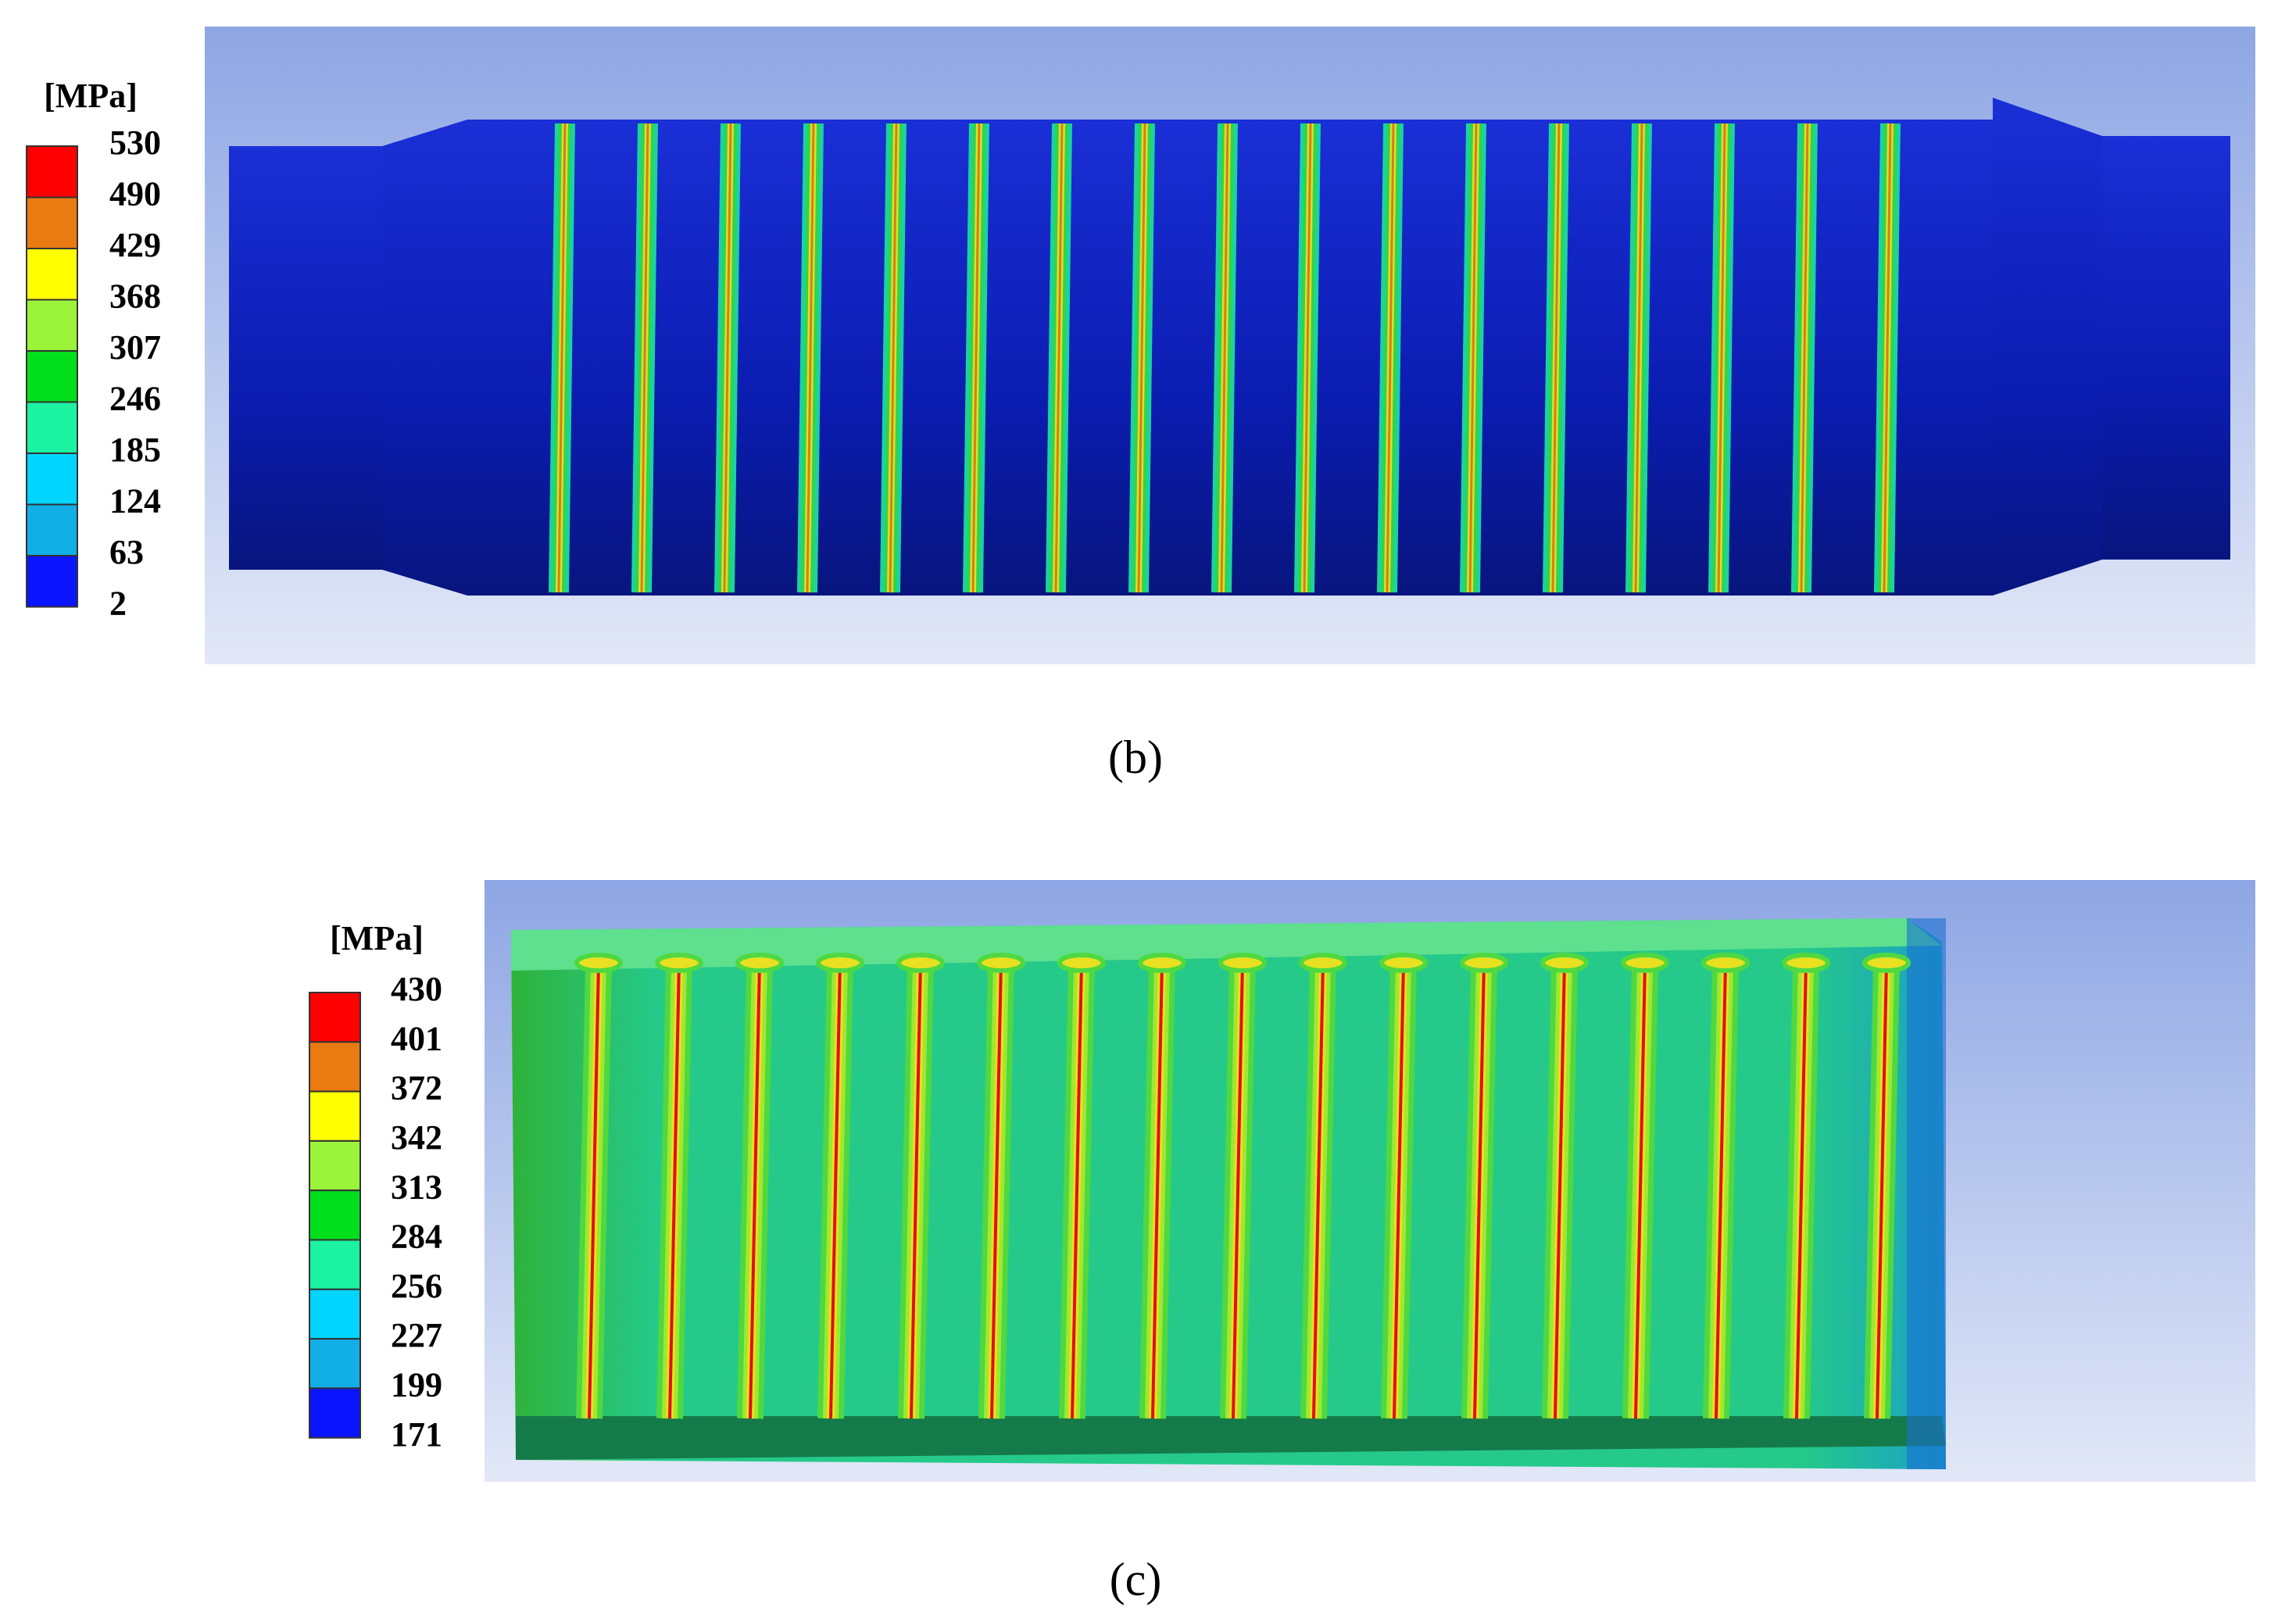 This screenshot has width=2278, height=1624. I want to click on legend-label: 256, so click(416, 1286).